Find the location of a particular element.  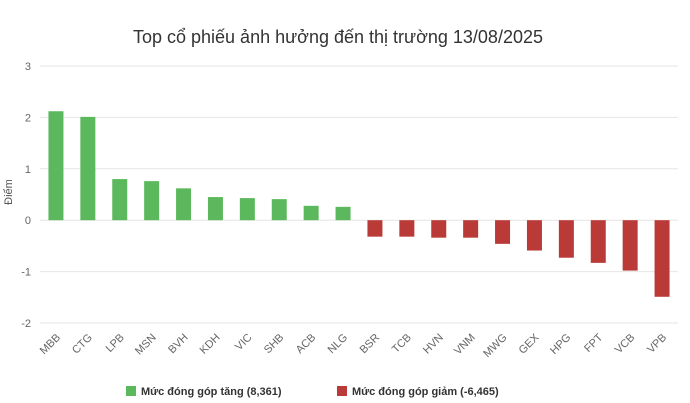

x-tick-label: GEX is located at coordinates (529, 343).